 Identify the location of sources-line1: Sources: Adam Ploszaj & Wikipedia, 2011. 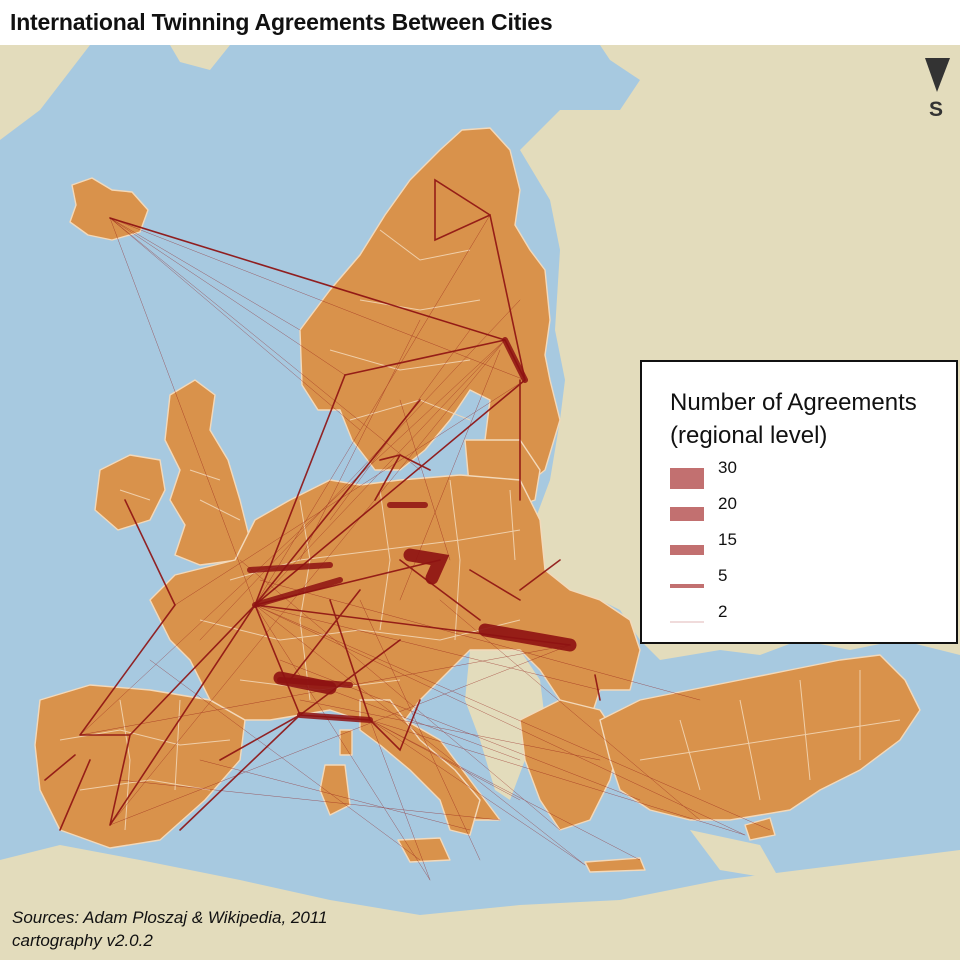
(170, 917).